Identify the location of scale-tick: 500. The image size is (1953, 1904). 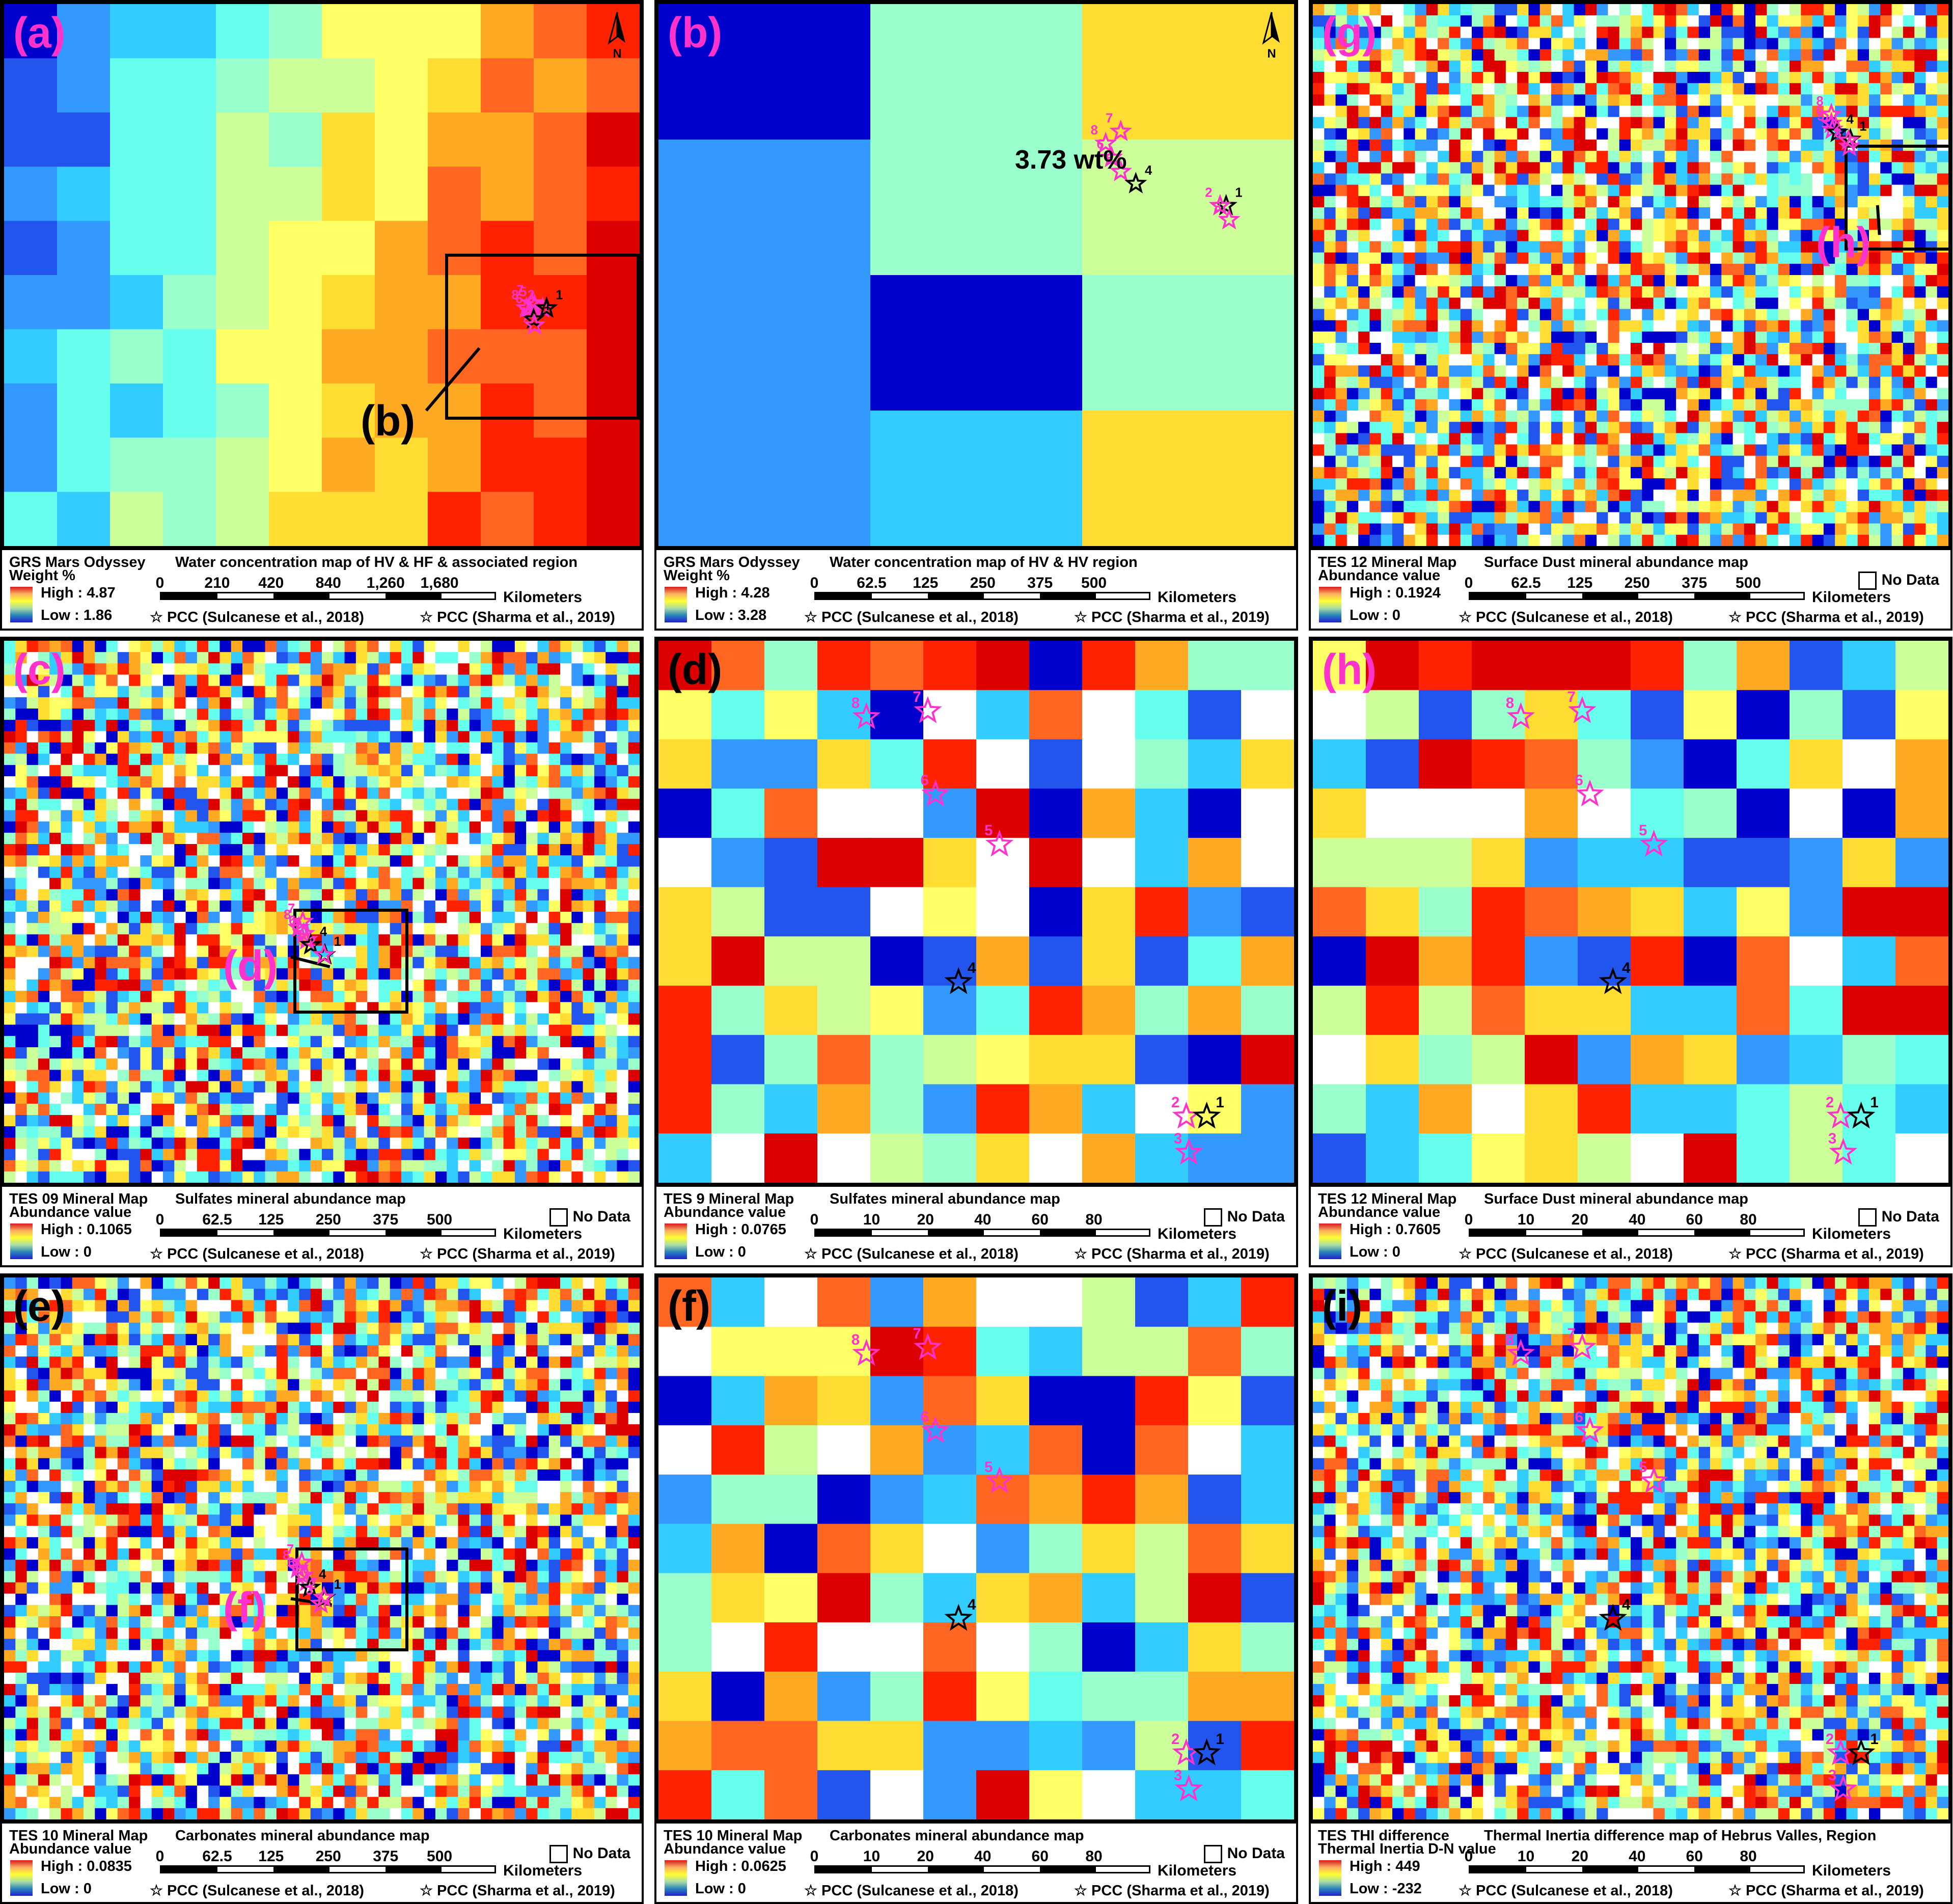
(1094, 583).